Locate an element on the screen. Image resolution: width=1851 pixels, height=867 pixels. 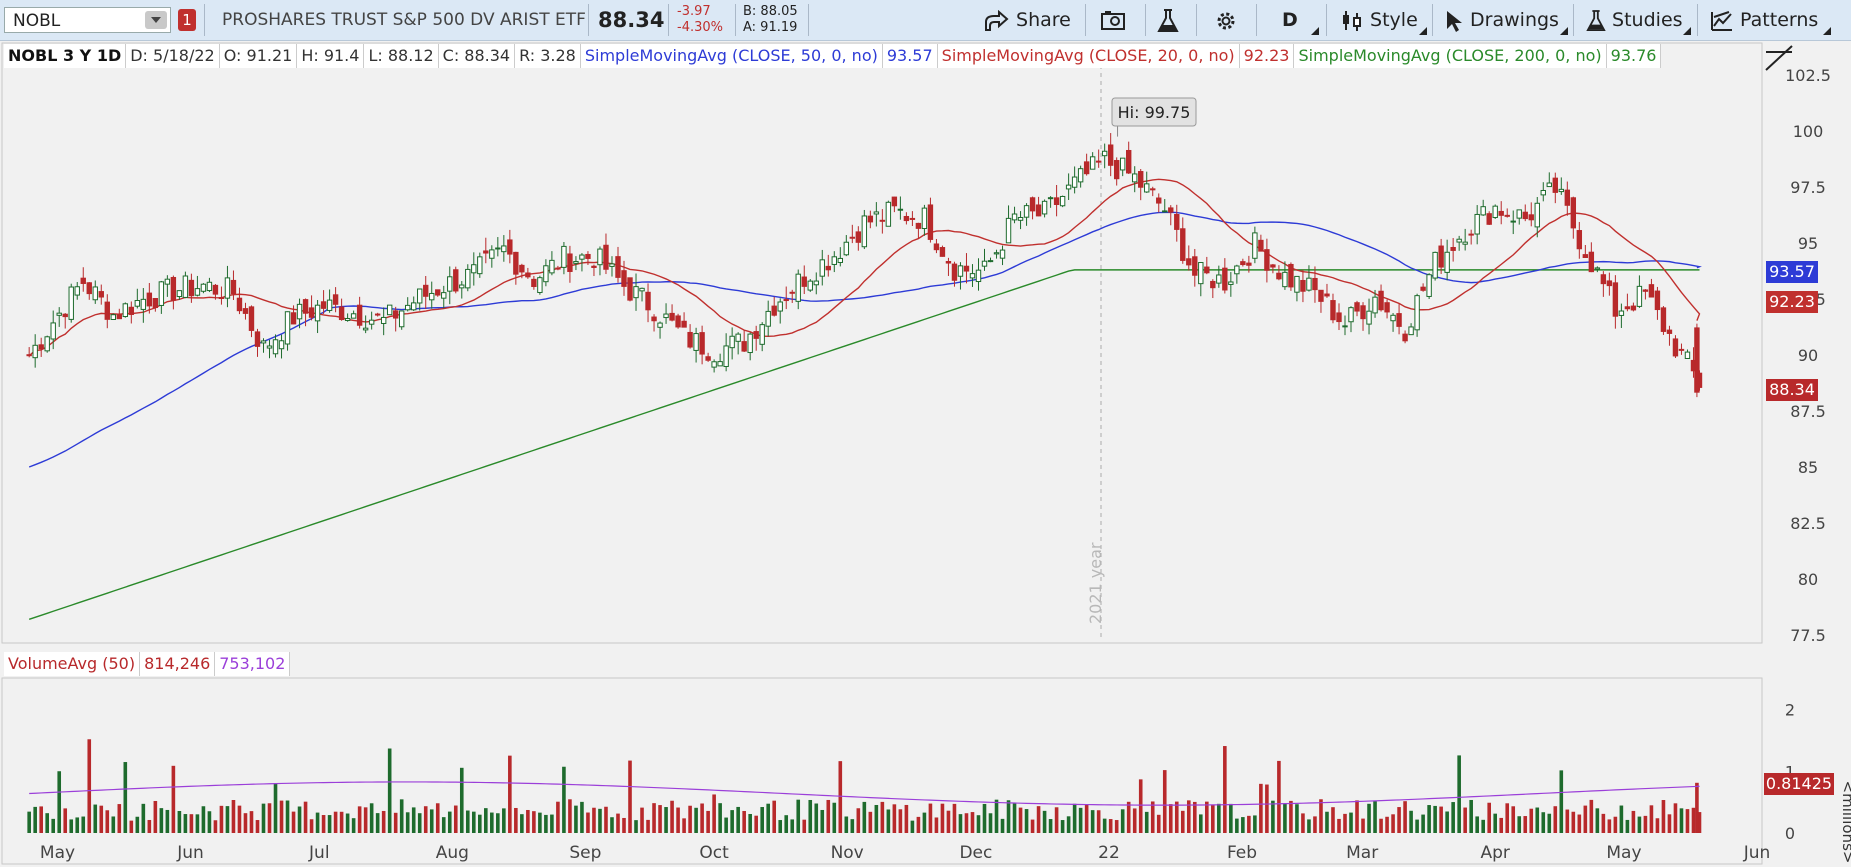
flask-button is located at coordinates (1168, 20).